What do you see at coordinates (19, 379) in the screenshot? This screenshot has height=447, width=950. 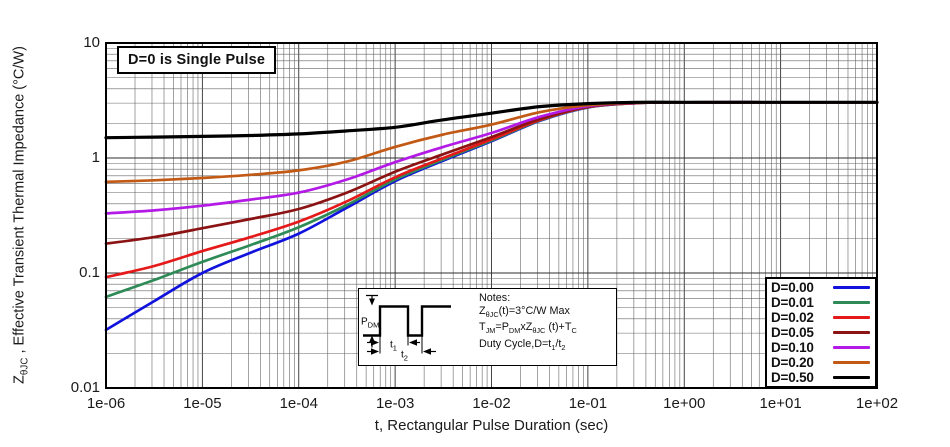 I see `y-axis-title-symbol: Z` at bounding box center [19, 379].